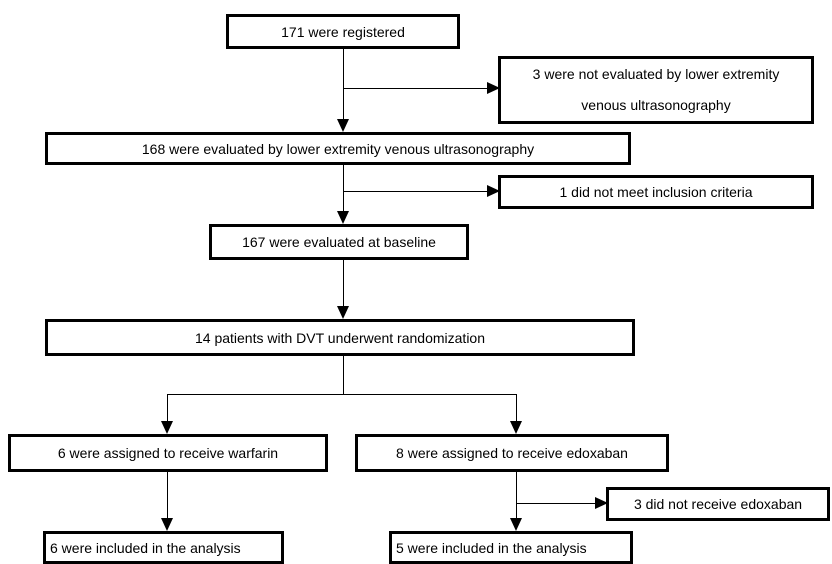  I want to click on connector-to-warfarin, so click(167, 408).